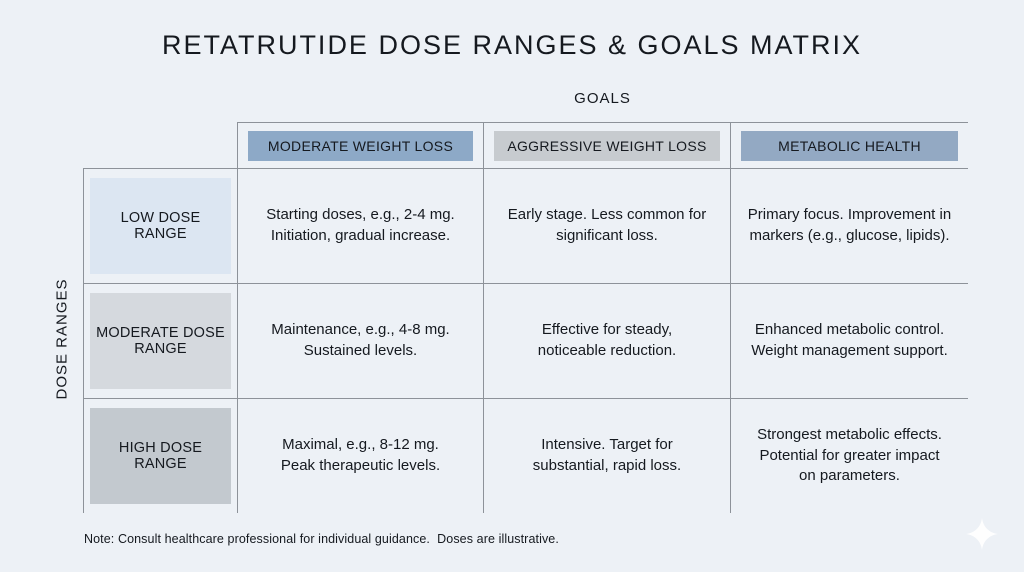  I want to click on column-header-box: METABOLIC HEALTH, so click(849, 145).